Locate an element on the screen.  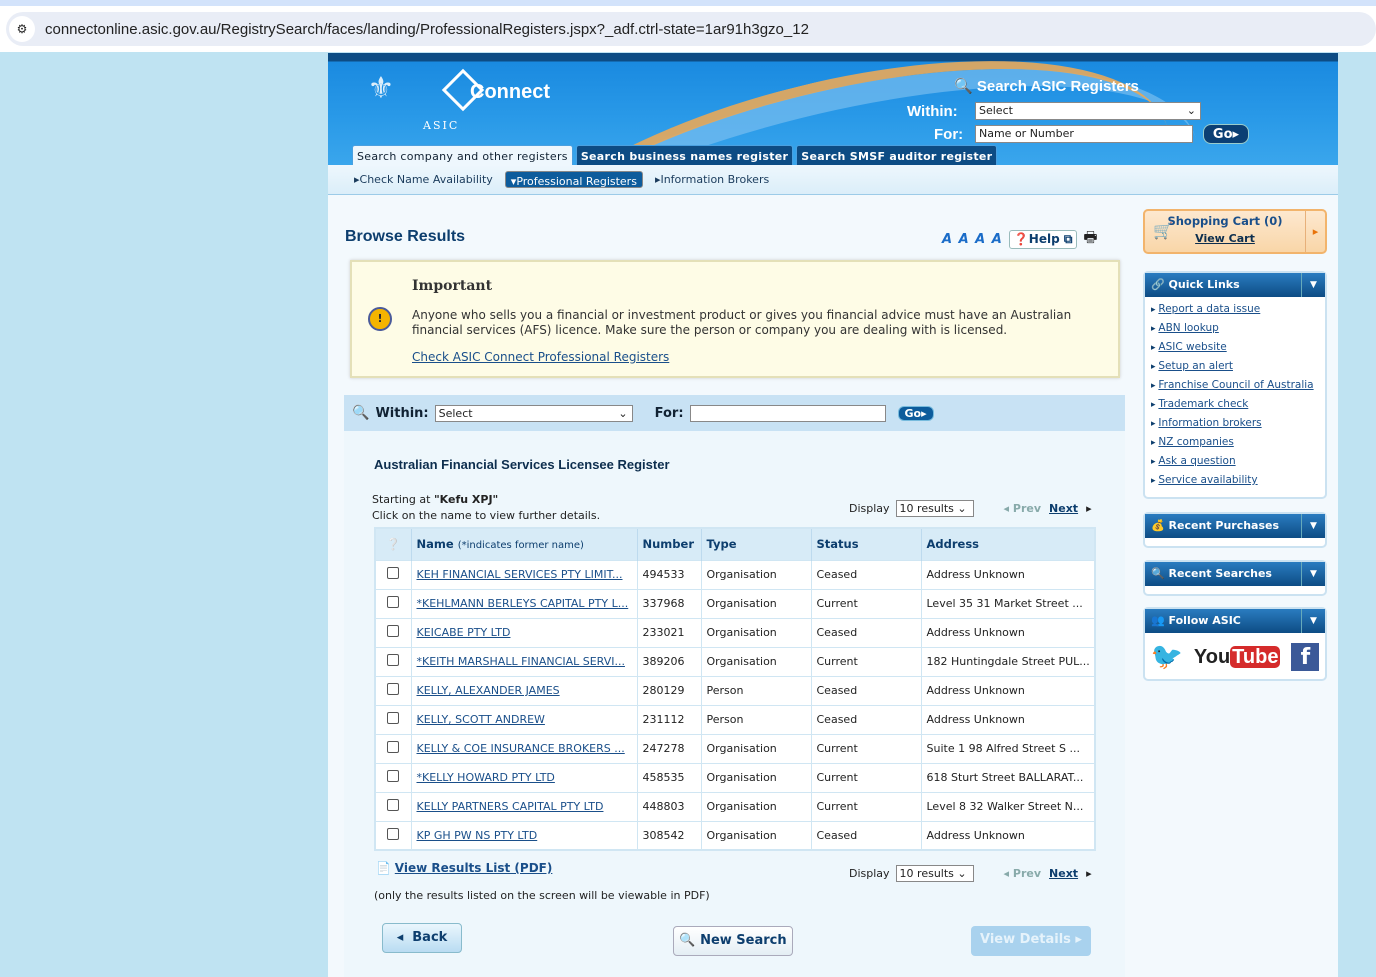
licensee-name-link: KP GH PW NS PTY LTD is located at coordinates (477, 835).